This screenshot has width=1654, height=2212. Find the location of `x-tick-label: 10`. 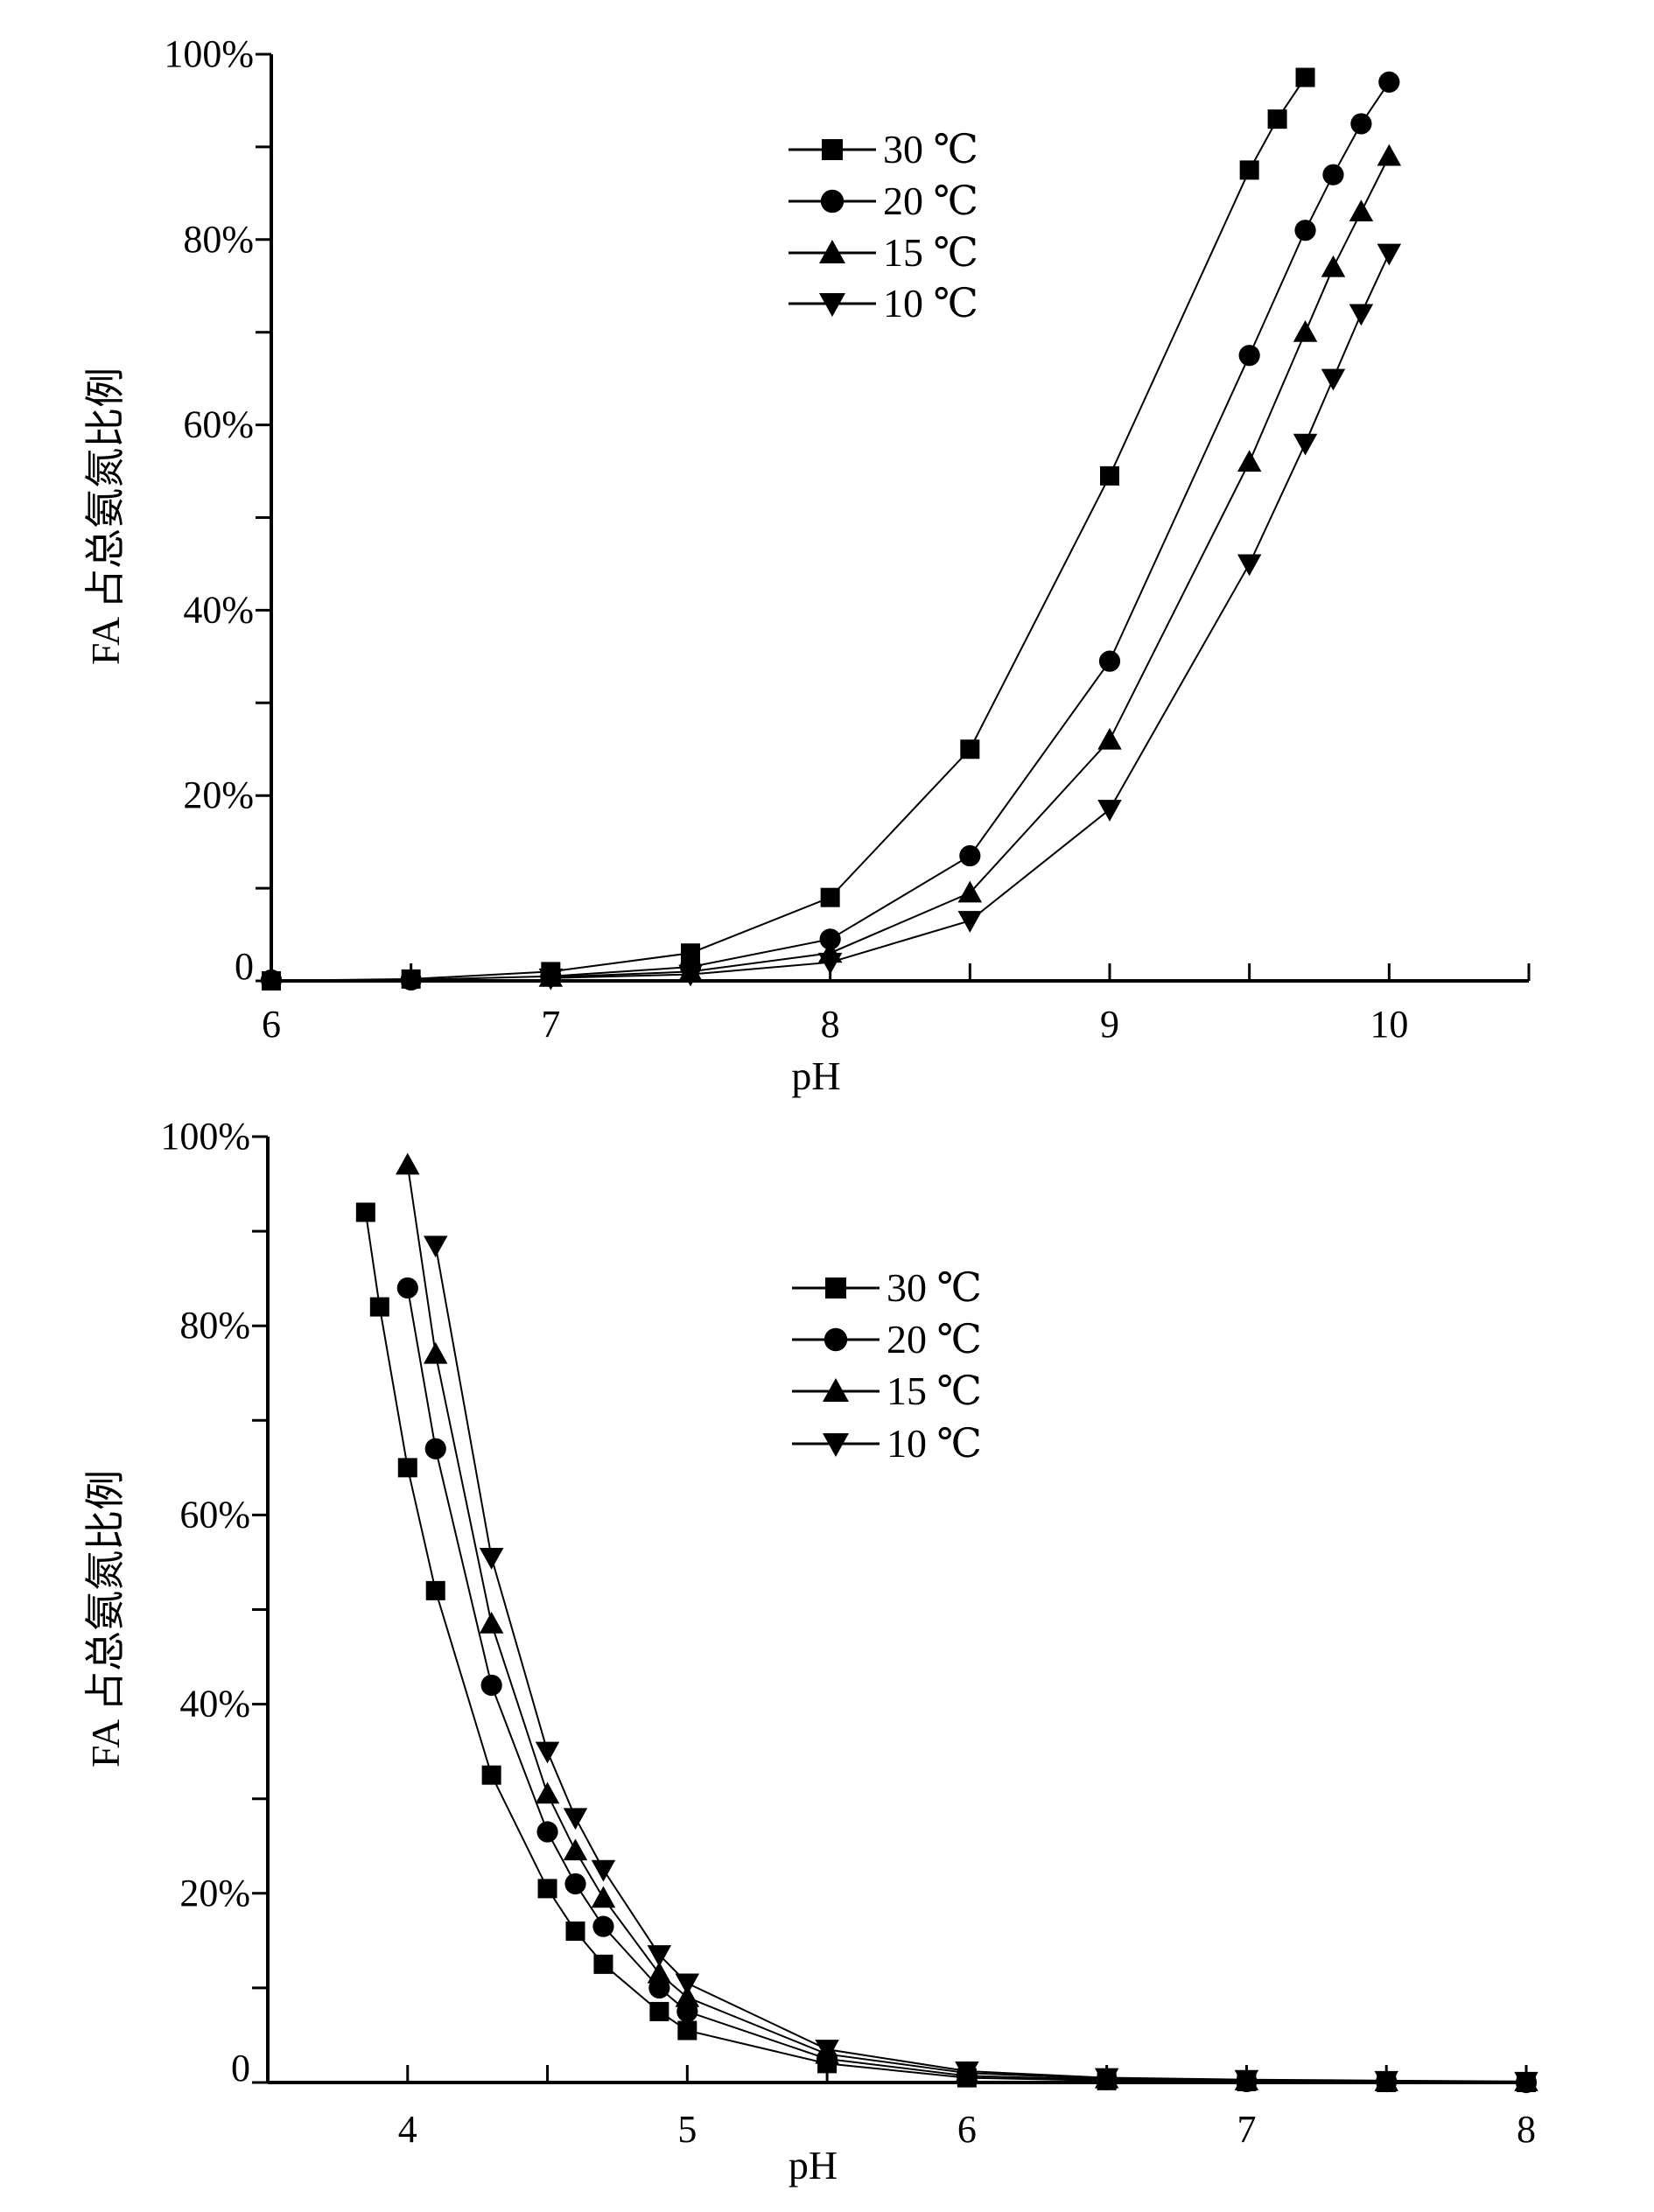

x-tick-label: 10 is located at coordinates (1389, 1024).